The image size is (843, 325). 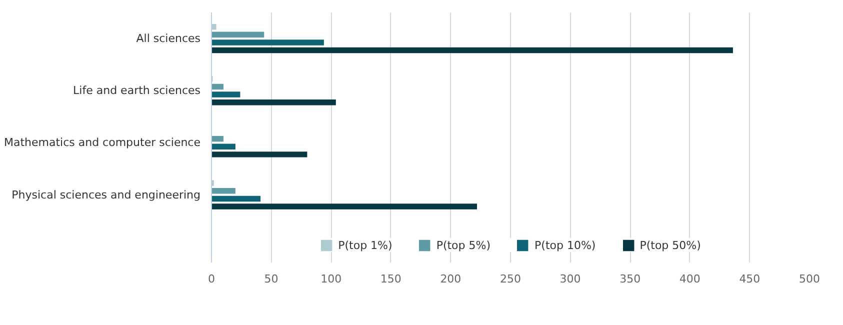 I want to click on x-tick-label: 300, so click(x=570, y=279).